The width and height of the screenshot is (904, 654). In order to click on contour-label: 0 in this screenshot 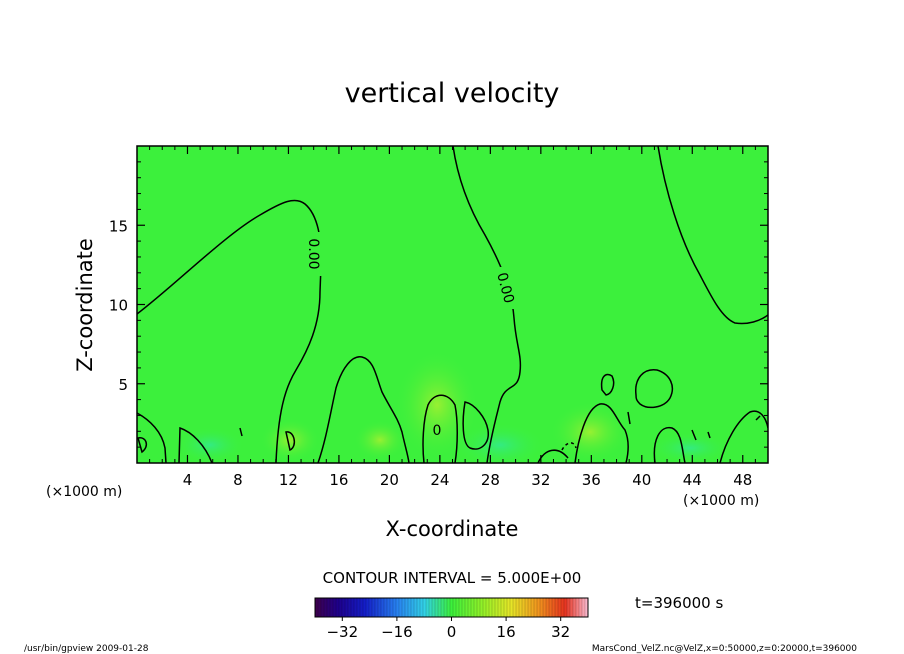, I will do `click(437, 431)`.